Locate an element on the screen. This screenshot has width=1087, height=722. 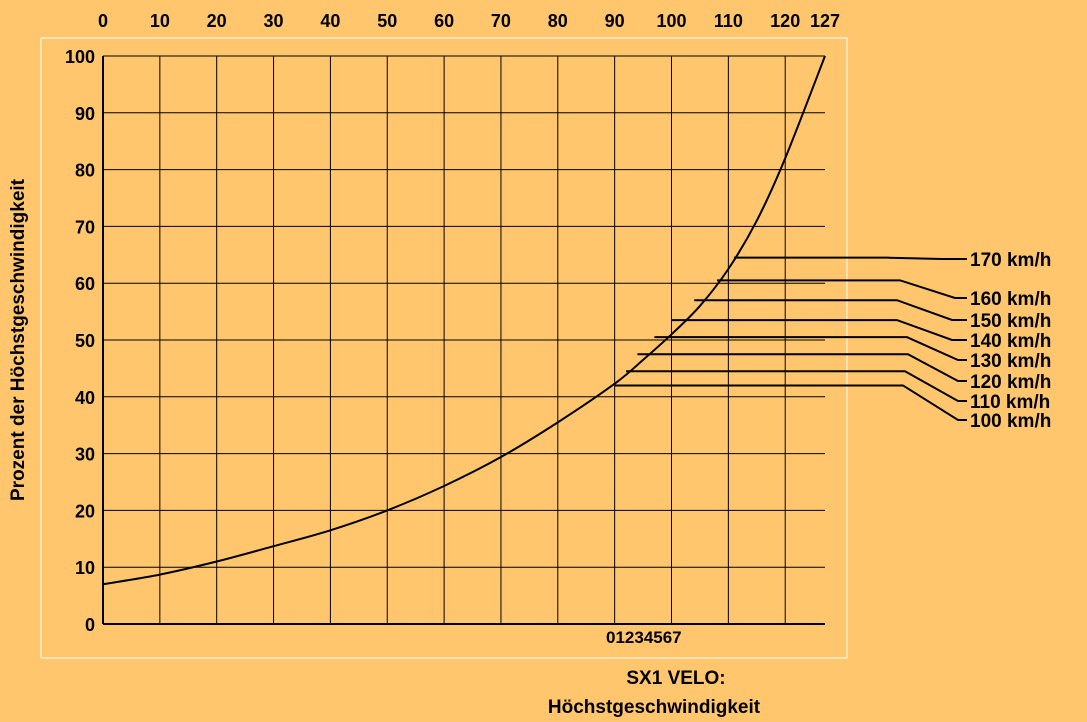
x-tick-label: 120 is located at coordinates (785, 21).